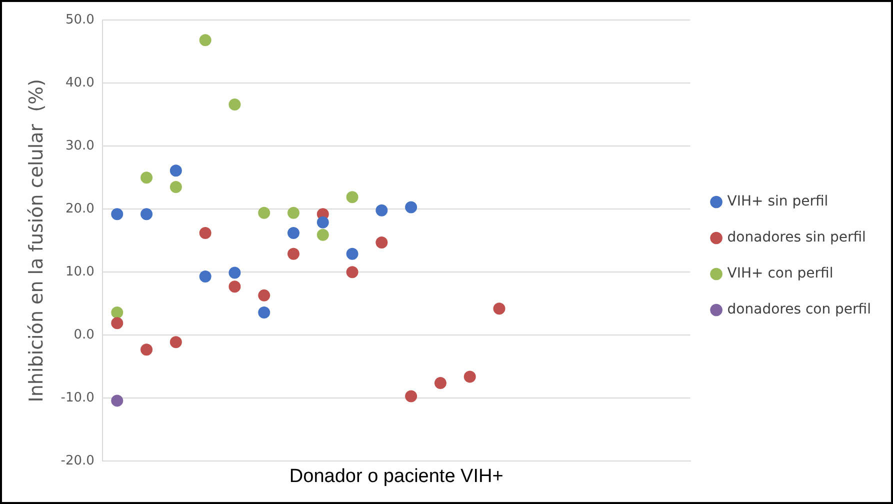  Describe the element at coordinates (36, 240) in the screenshot. I see `y-axis-title: Inhibición en la fusión celular (%)` at that location.